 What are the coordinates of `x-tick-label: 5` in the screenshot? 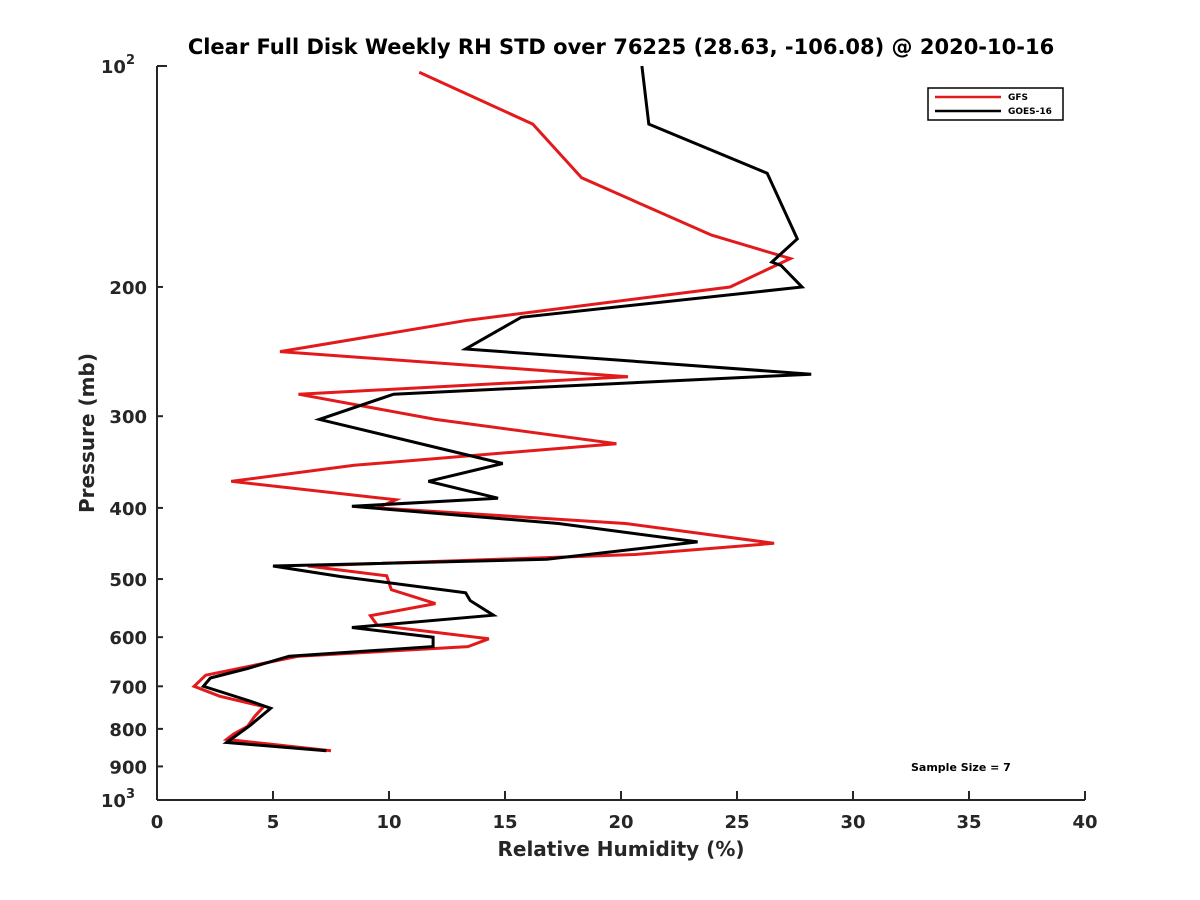 It's located at (273, 822).